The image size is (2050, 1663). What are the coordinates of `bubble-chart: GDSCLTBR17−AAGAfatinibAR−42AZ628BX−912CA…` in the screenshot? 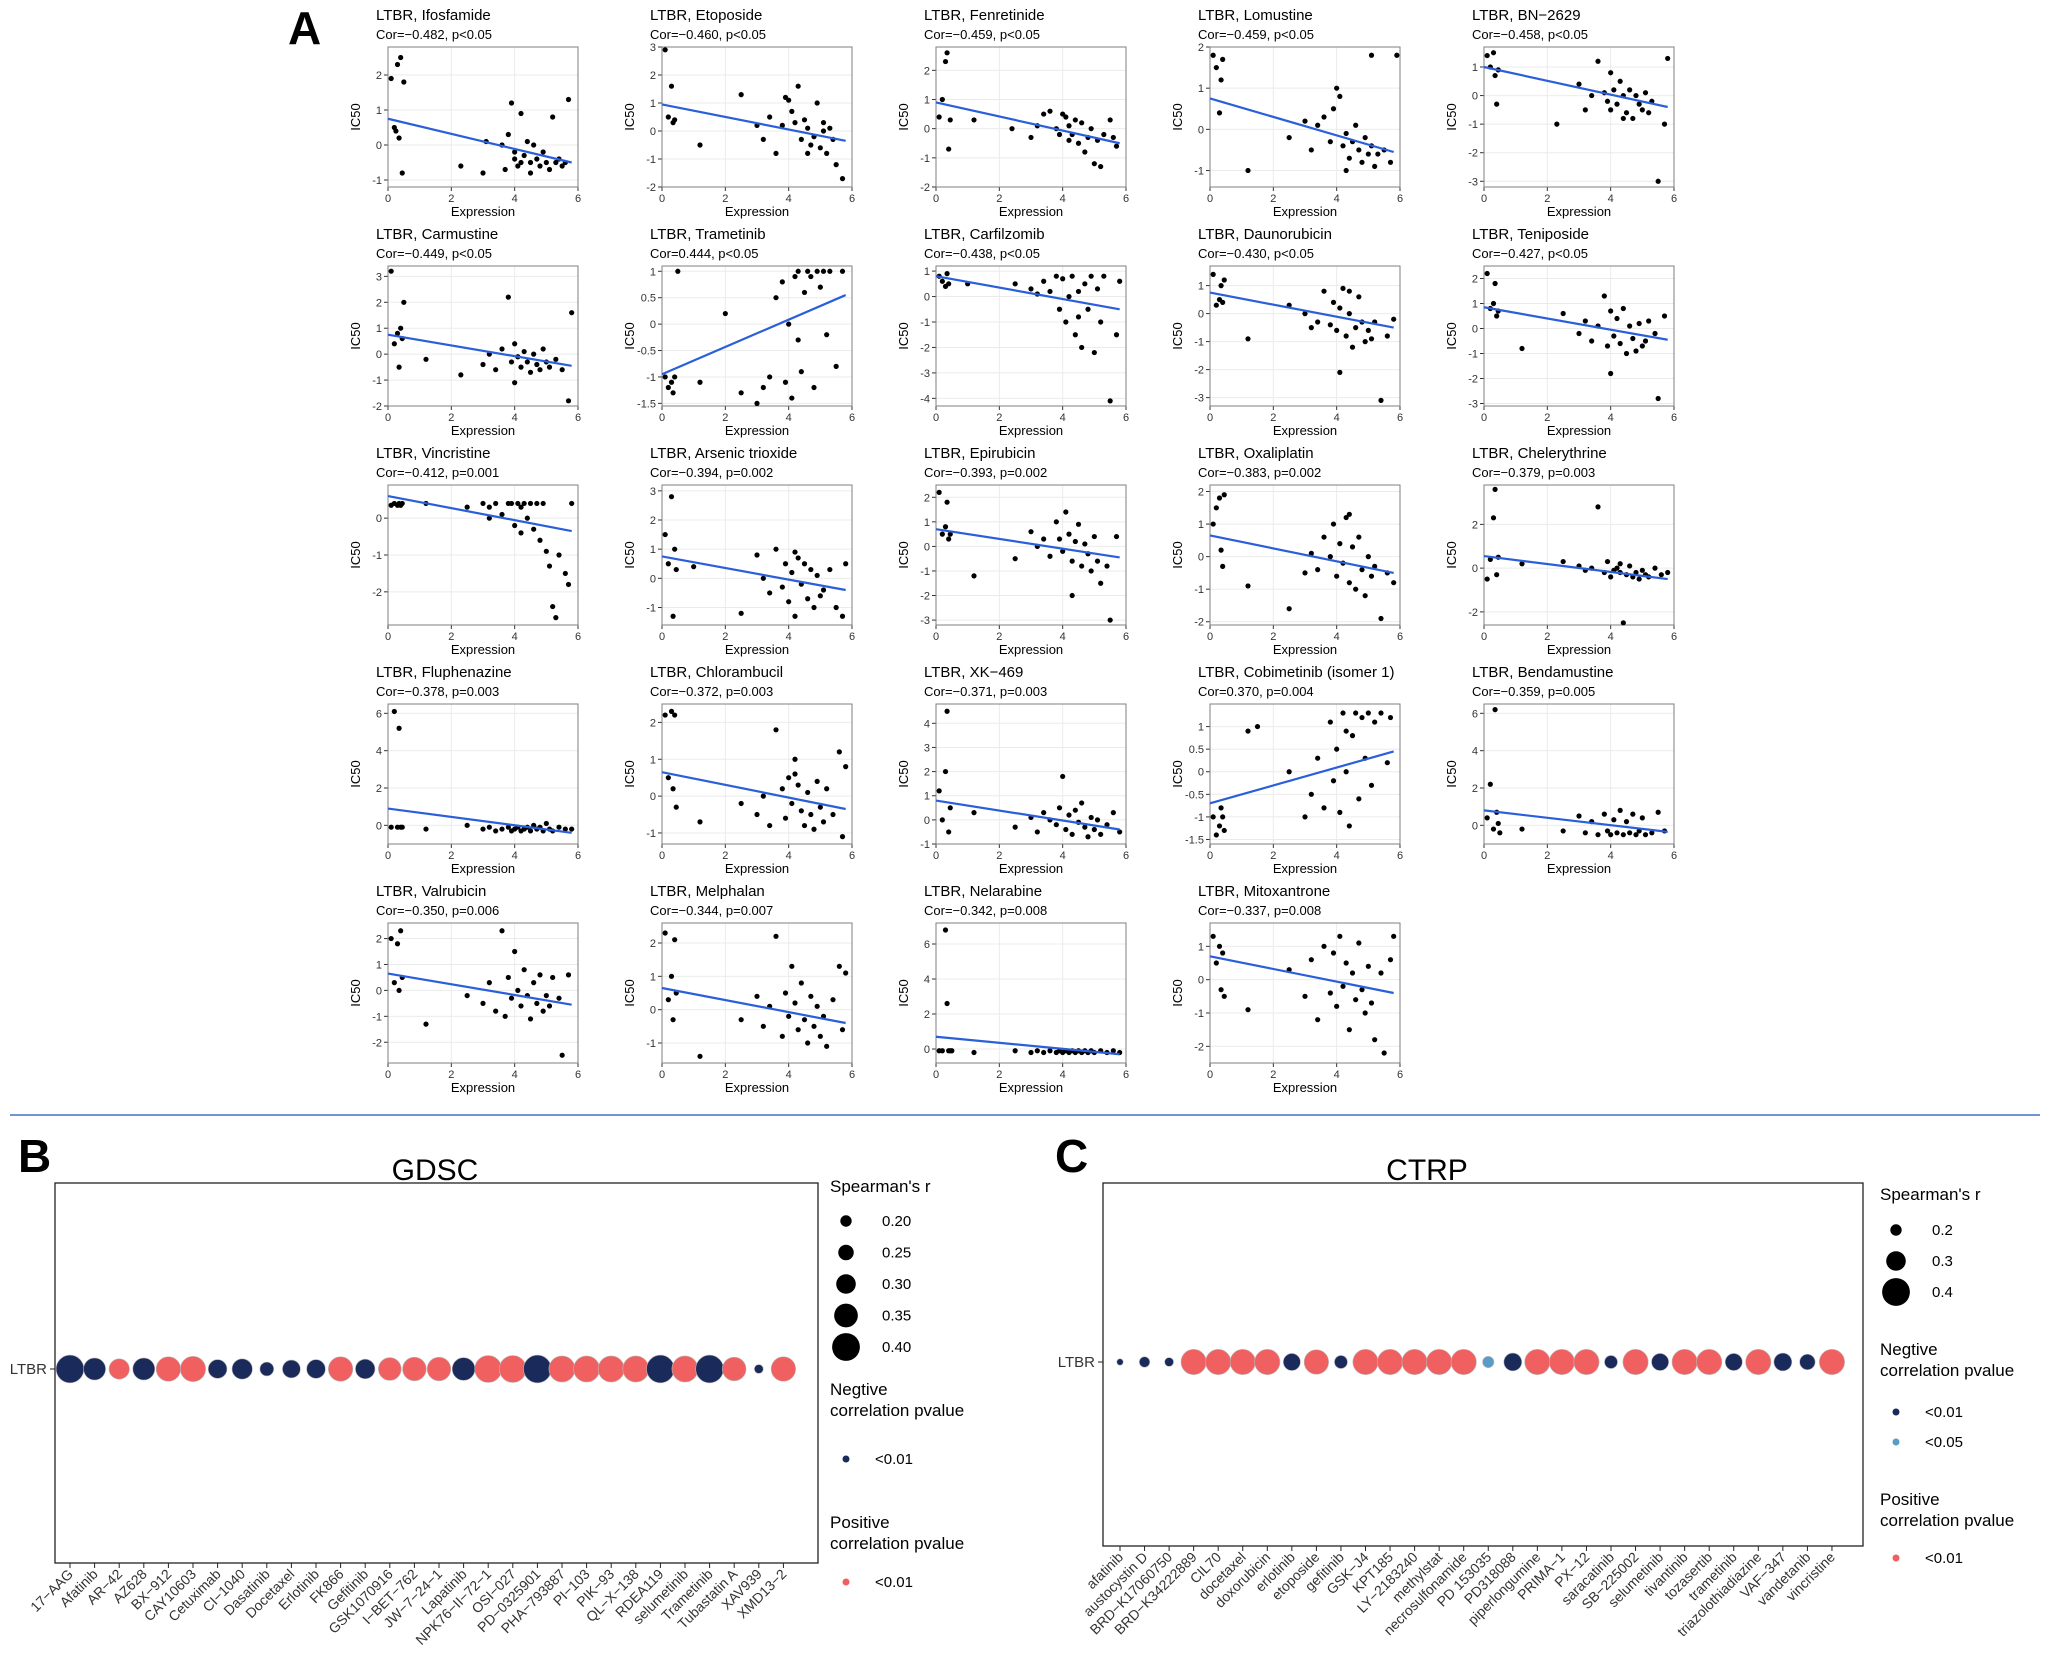 It's located at (487, 1401).